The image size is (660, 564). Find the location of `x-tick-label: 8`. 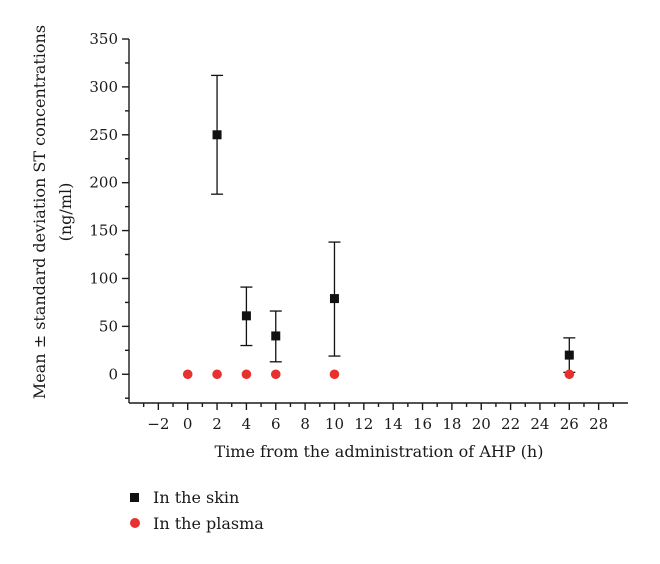

x-tick-label: 8 is located at coordinates (305, 424).